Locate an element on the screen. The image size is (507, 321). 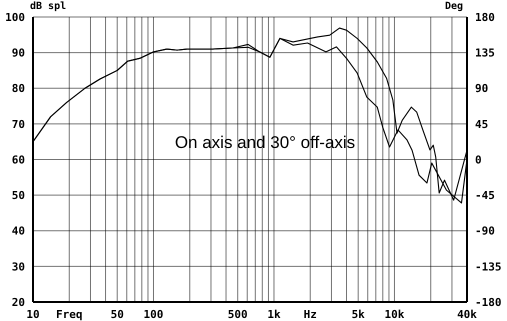
y-axis-title: dB spl is located at coordinates (48, 6).